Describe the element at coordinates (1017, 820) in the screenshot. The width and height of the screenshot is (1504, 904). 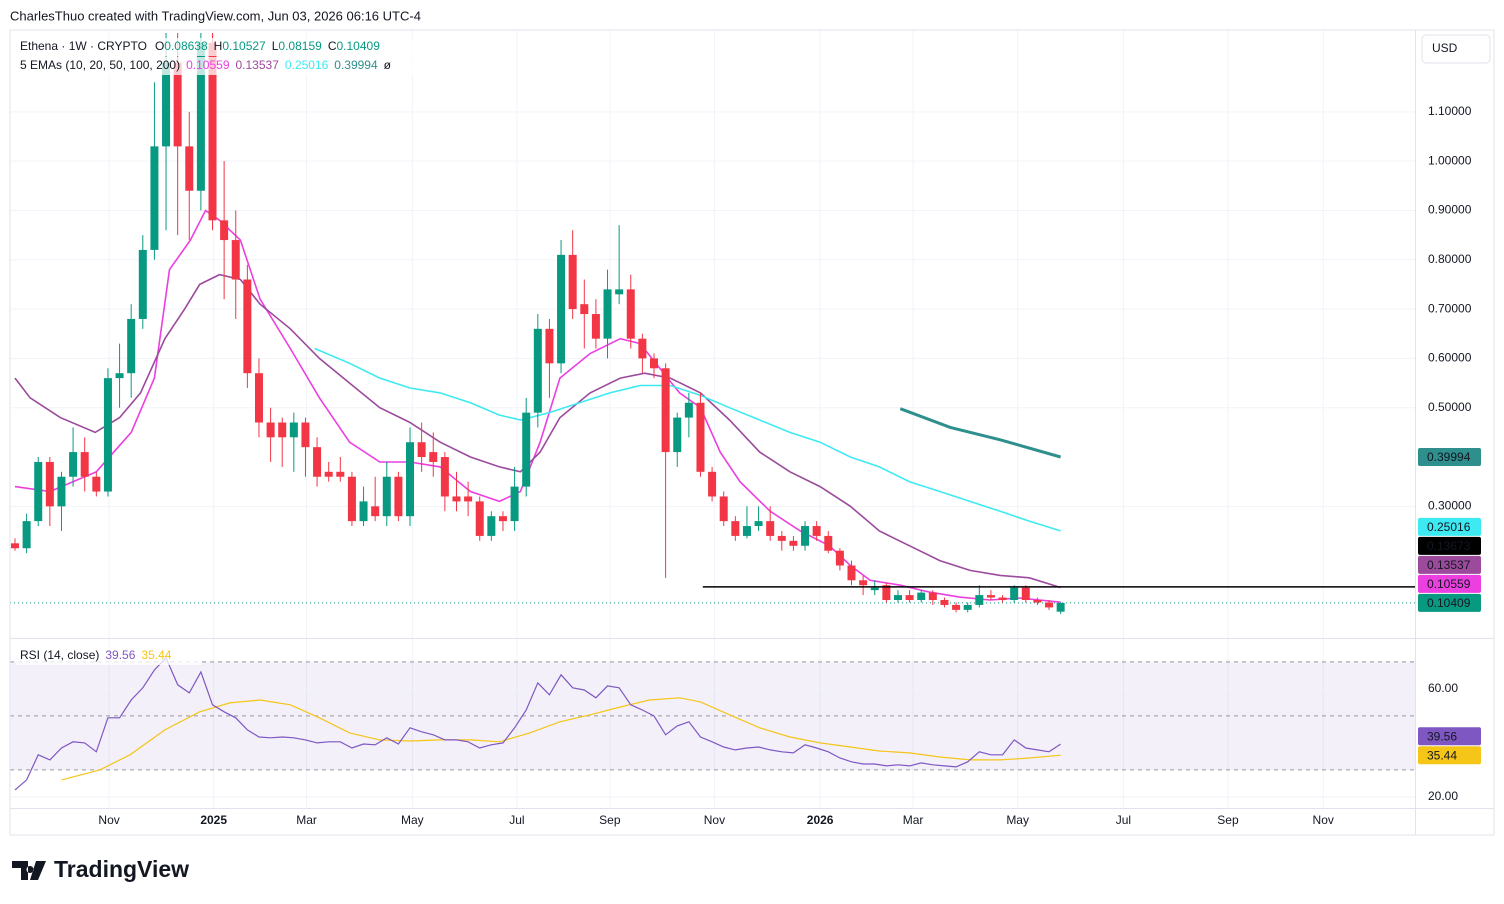
I see `x-tick-label: May` at that location.